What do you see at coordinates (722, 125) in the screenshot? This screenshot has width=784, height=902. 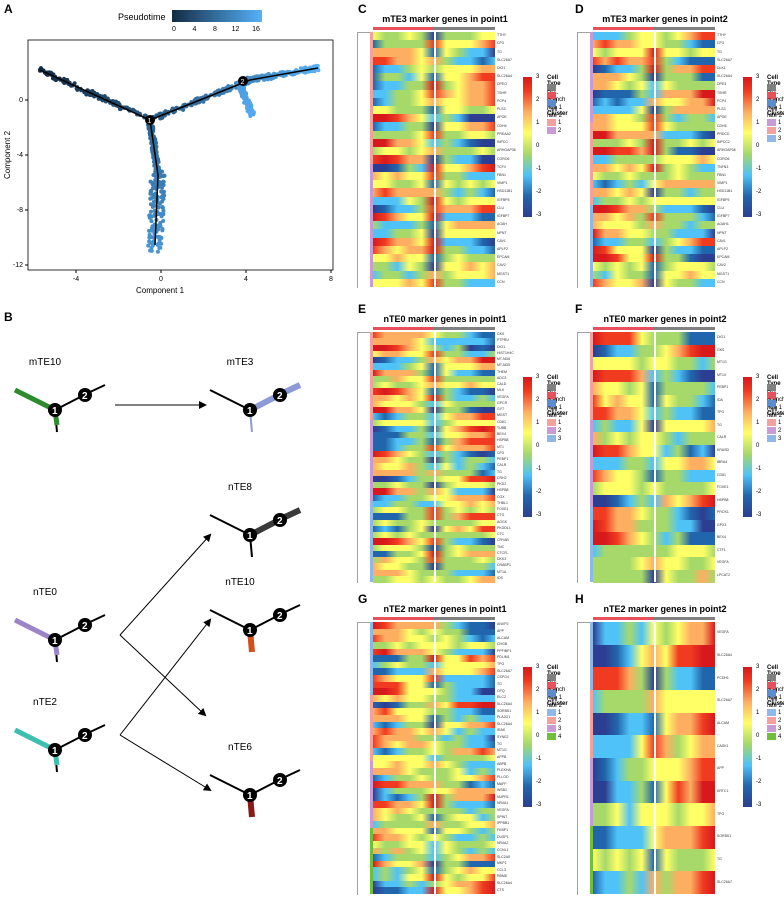 I see `gene-label: CDH6` at bounding box center [722, 125].